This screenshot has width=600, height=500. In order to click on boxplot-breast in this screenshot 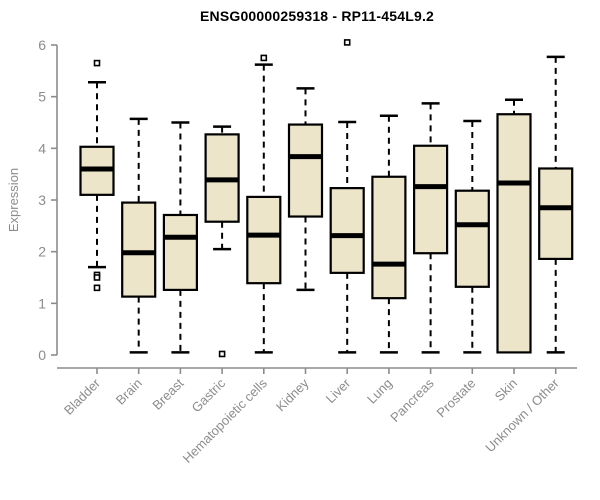, I will do `click(180, 237)`.